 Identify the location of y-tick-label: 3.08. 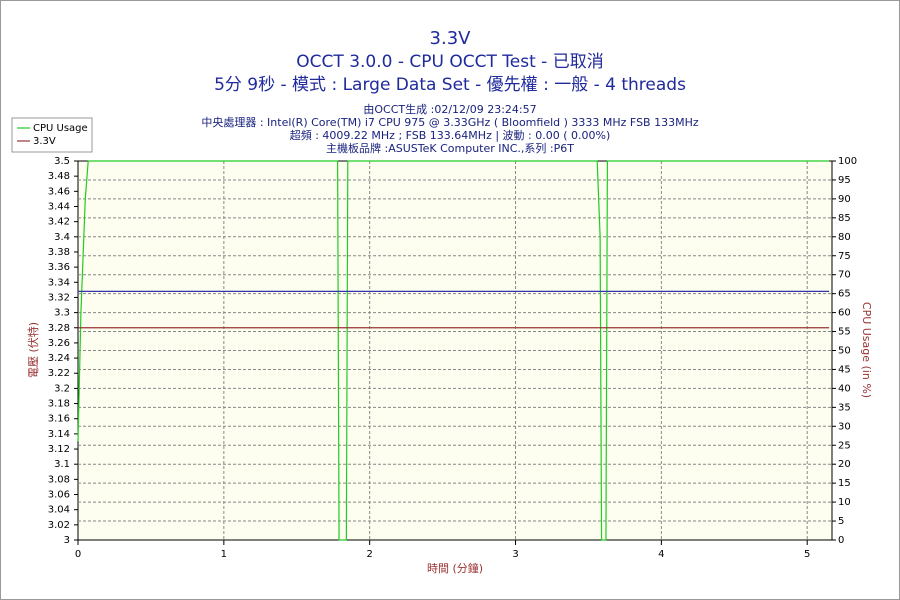
(59, 479).